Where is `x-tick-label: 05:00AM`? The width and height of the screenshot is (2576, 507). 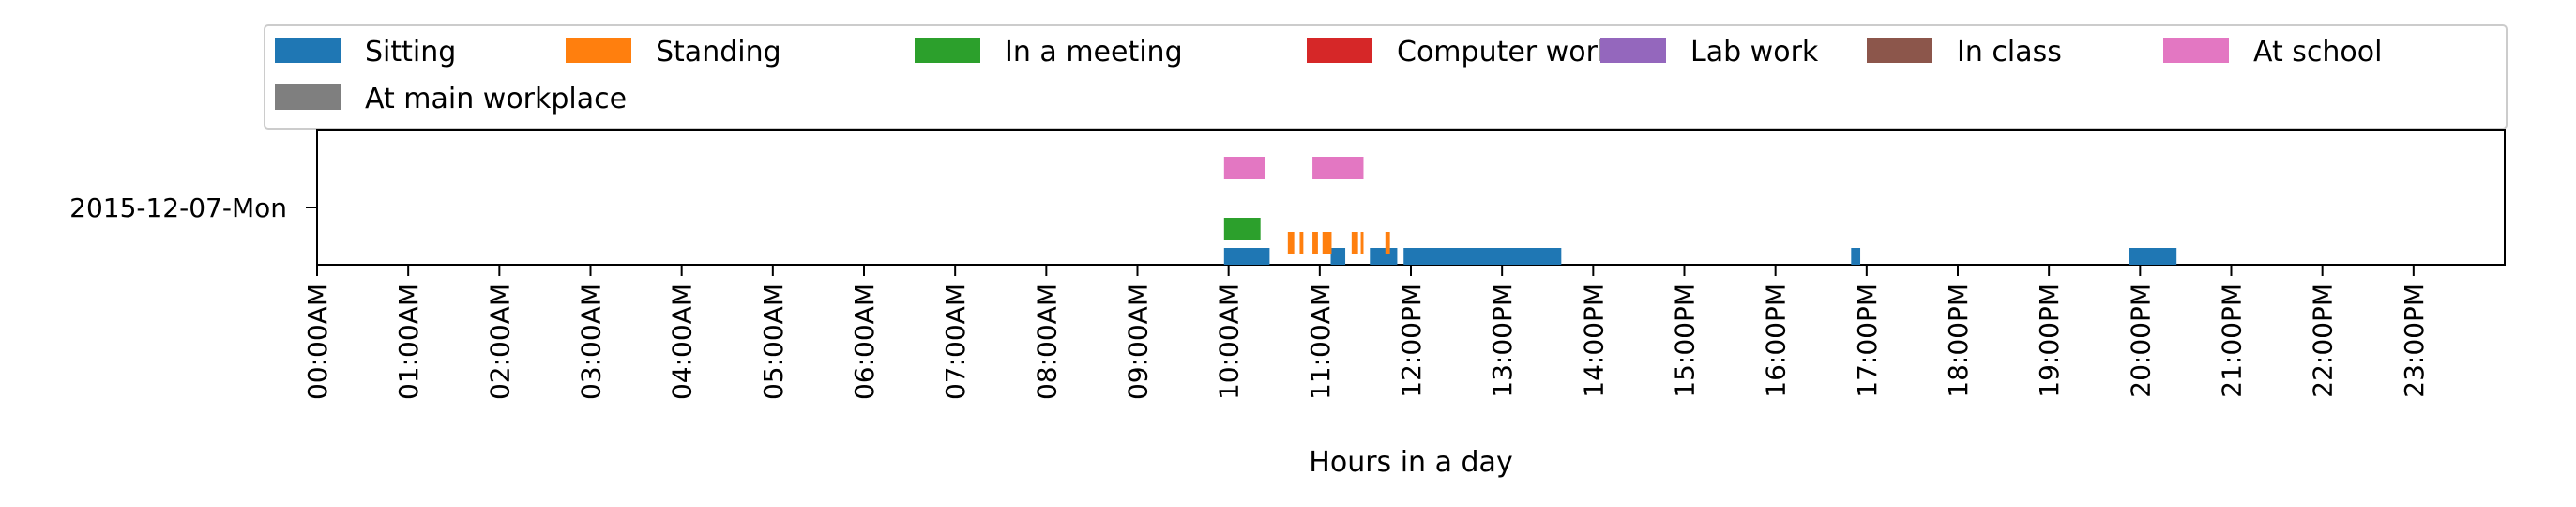 x-tick-label: 05:00AM is located at coordinates (773, 342).